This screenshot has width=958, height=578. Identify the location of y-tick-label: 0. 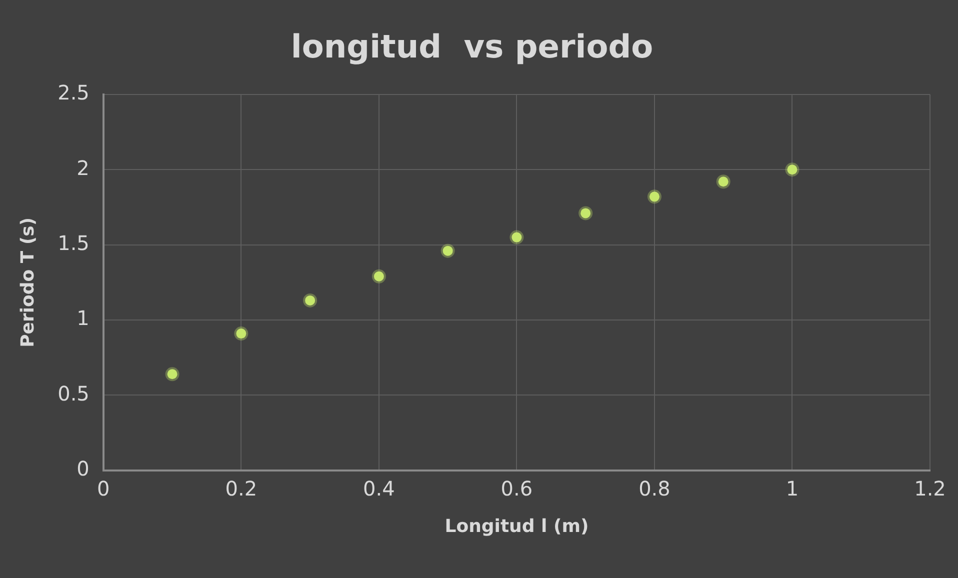
(83, 468).